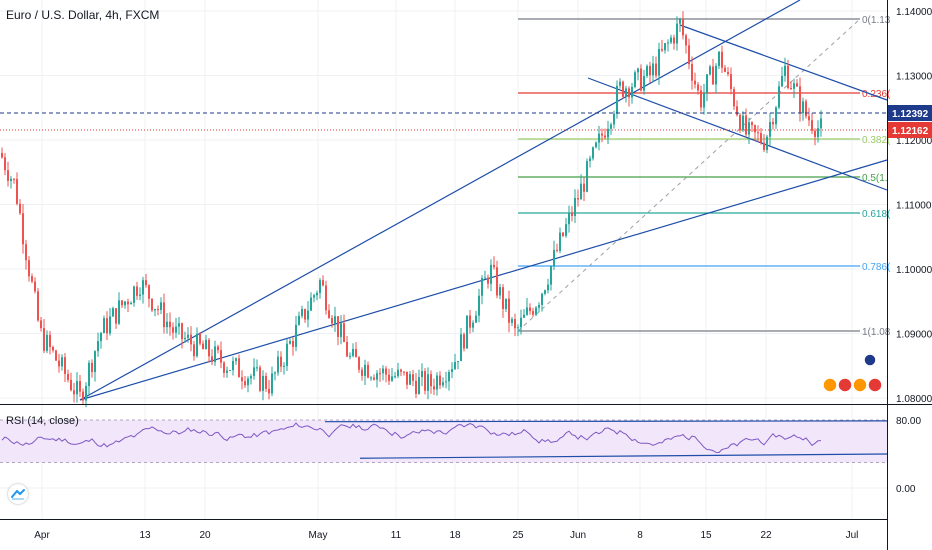 The height and width of the screenshot is (550, 932). Describe the element at coordinates (914, 335) in the screenshot. I see `y-tick-label: 1.09000` at that location.